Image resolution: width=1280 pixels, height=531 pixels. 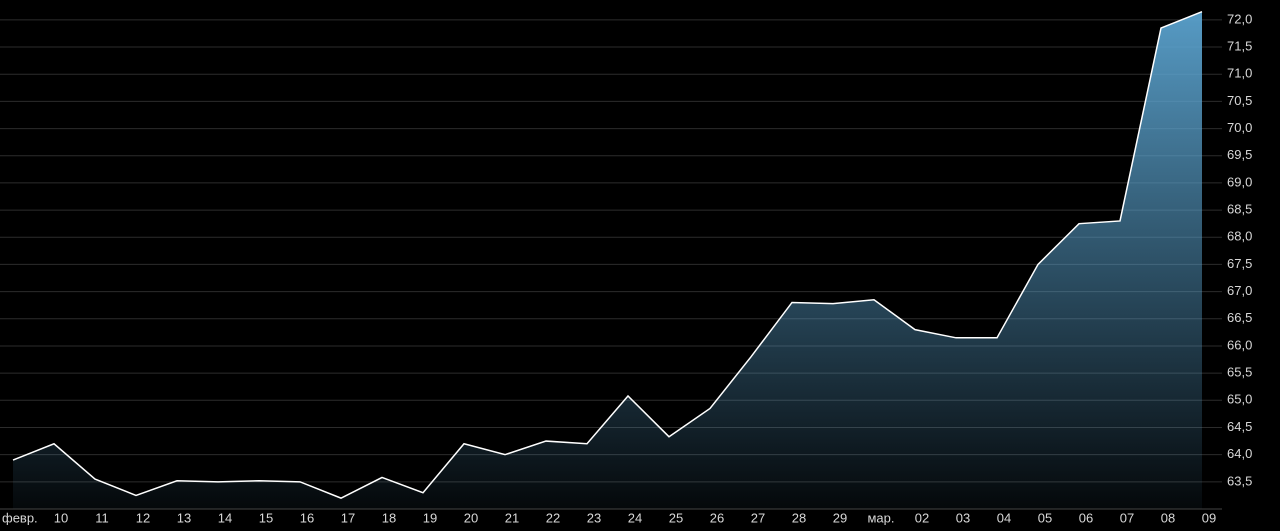 I want to click on y-tick-label: 70,0, so click(x=1239, y=127).